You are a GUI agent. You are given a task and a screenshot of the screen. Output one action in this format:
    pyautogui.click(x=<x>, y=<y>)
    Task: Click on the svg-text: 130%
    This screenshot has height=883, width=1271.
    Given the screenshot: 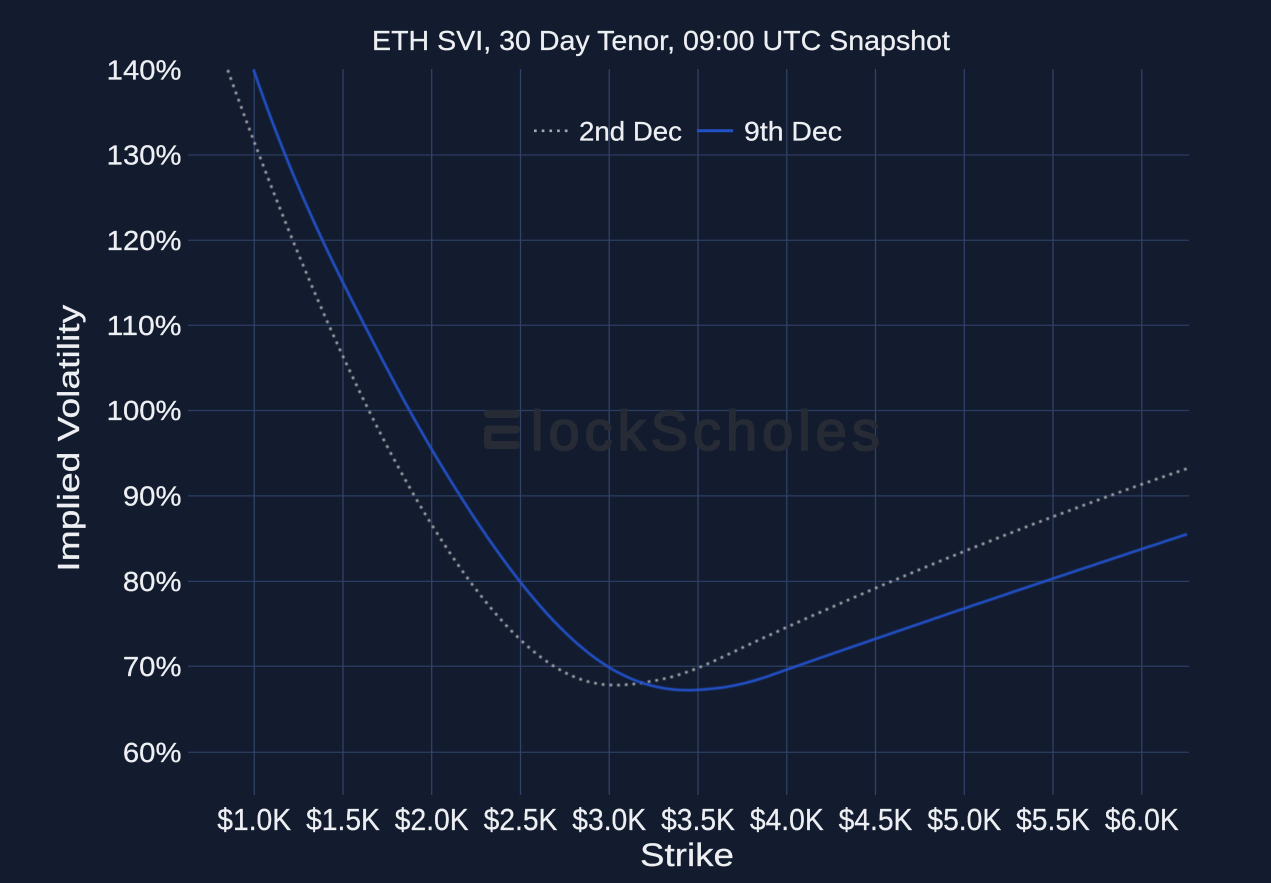 What is the action you would take?
    pyautogui.click(x=144, y=155)
    